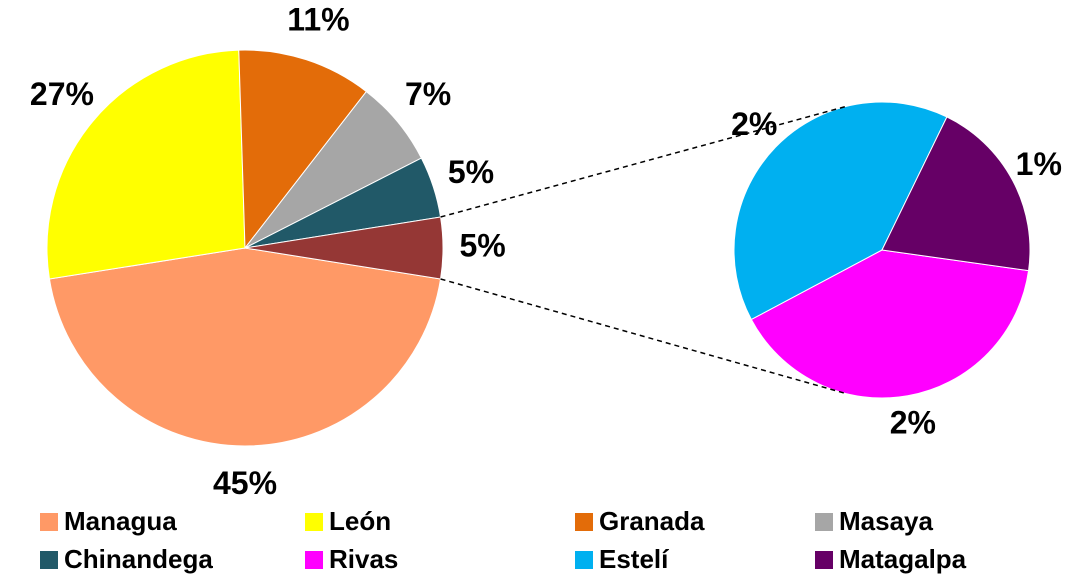  What do you see at coordinates (62, 94) in the screenshot?
I see `data-label: 27%` at bounding box center [62, 94].